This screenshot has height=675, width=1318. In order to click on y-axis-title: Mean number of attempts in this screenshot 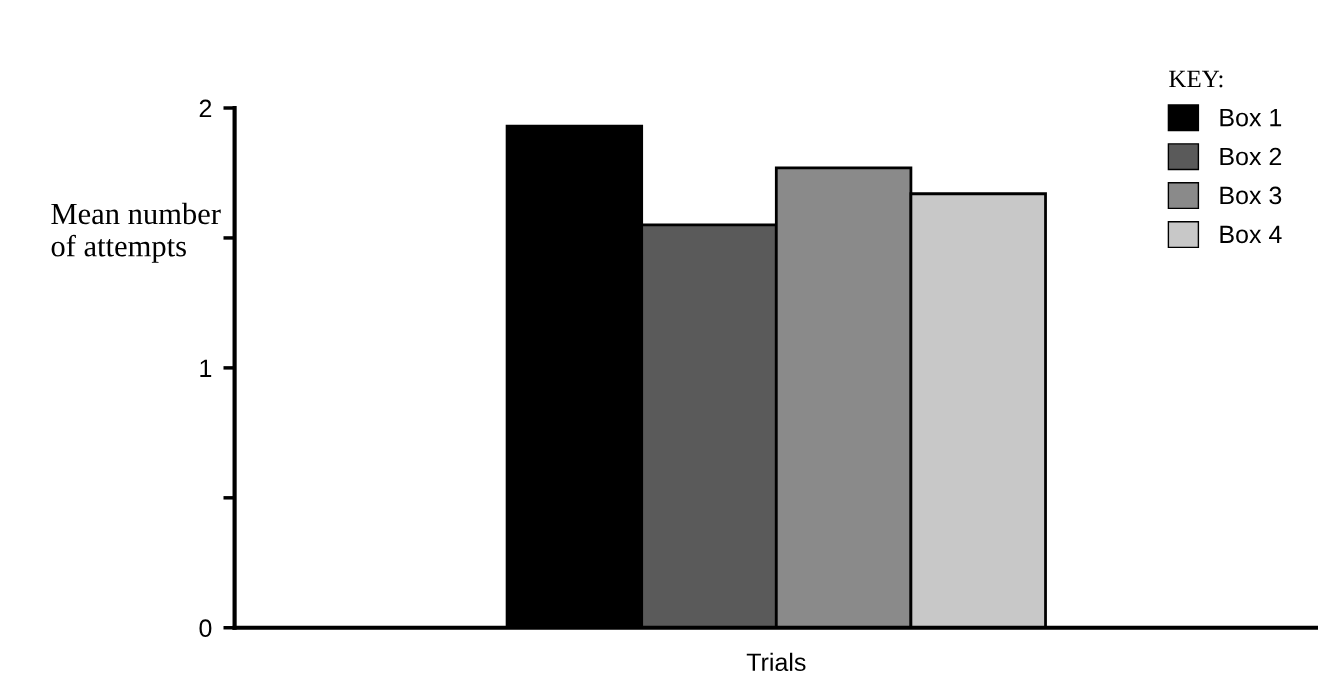, I will do `click(136, 232)`.